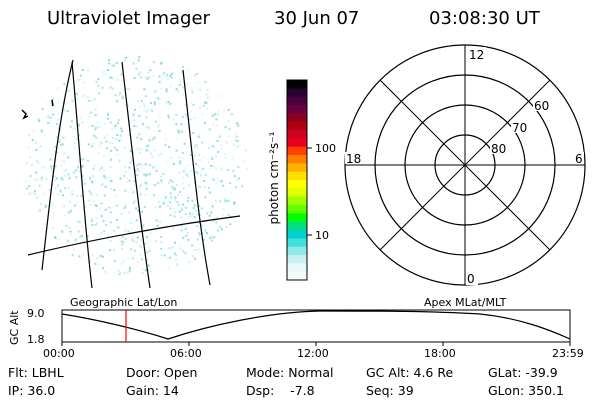 This screenshot has height=400, width=600. What do you see at coordinates (162, 372) in the screenshot?
I see `door-info: Door: Open` at bounding box center [162, 372].